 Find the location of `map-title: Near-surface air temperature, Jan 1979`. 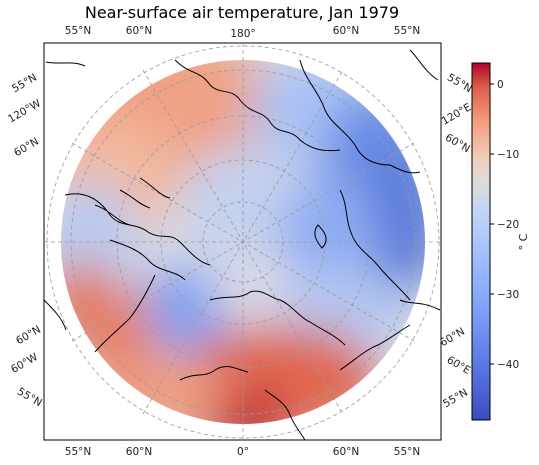

map-title: Near-surface air temperature, Jan 1979 is located at coordinates (242, 12).